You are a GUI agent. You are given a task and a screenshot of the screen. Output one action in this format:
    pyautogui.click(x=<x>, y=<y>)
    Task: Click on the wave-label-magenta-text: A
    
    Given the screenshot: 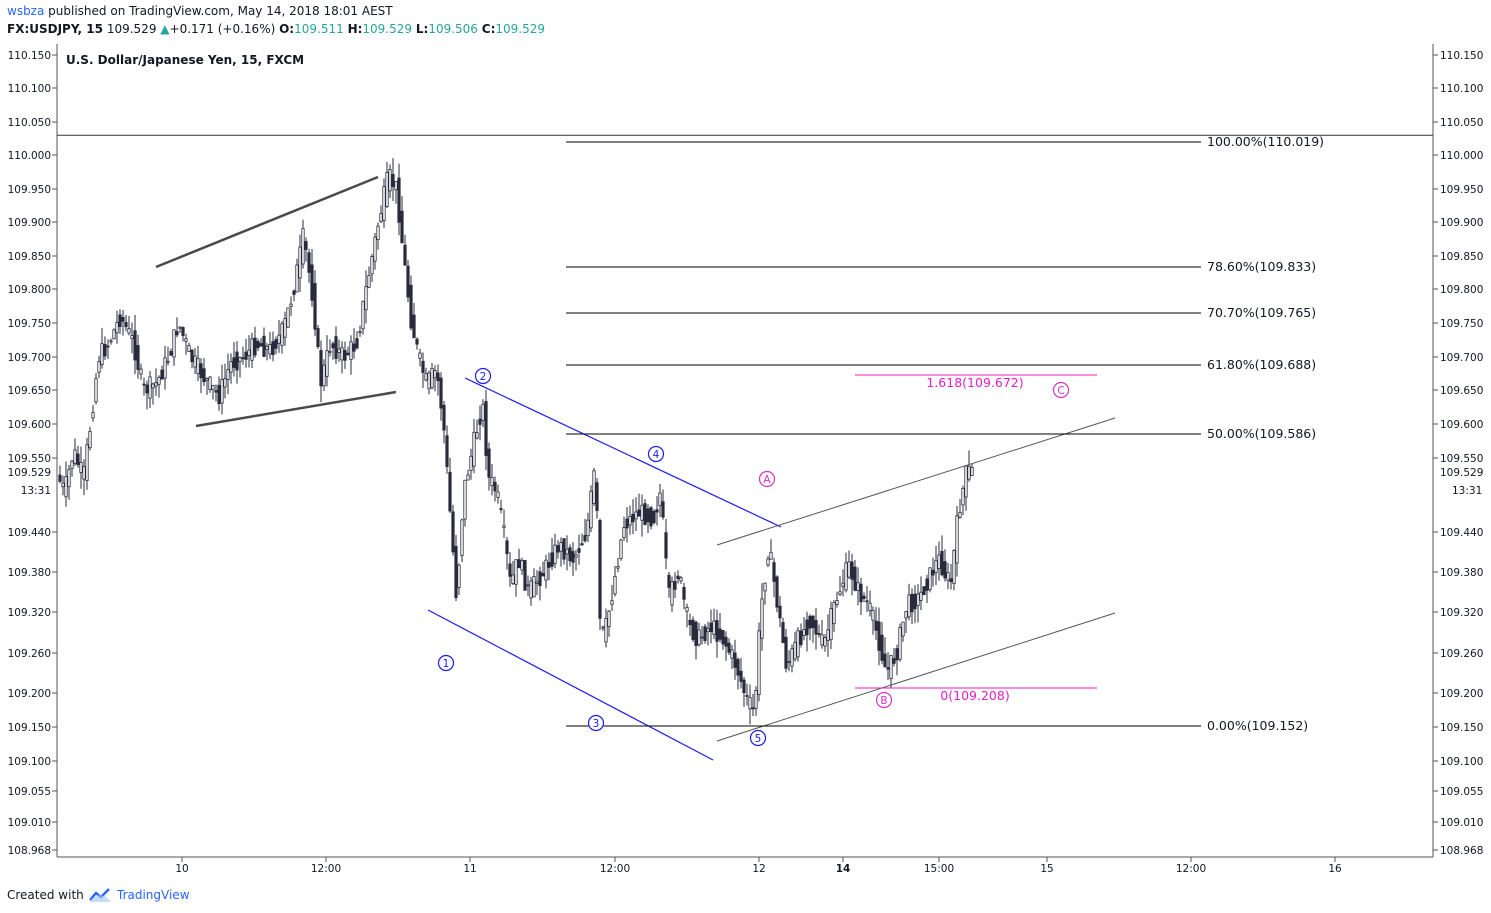 What is the action you would take?
    pyautogui.click(x=767, y=480)
    